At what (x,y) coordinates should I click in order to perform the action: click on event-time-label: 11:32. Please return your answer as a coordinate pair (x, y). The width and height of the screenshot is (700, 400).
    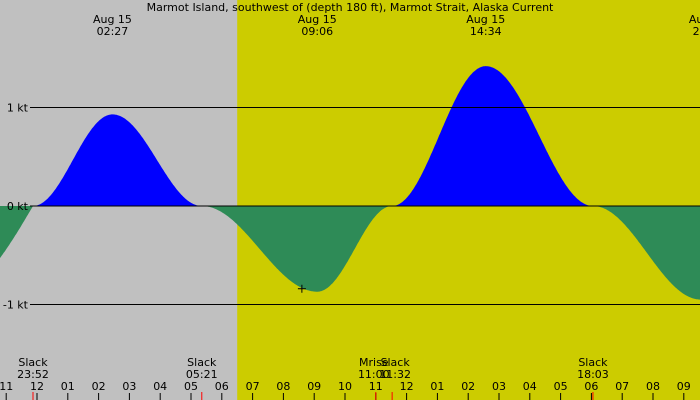
    Looking at the image, I should click on (395, 374).